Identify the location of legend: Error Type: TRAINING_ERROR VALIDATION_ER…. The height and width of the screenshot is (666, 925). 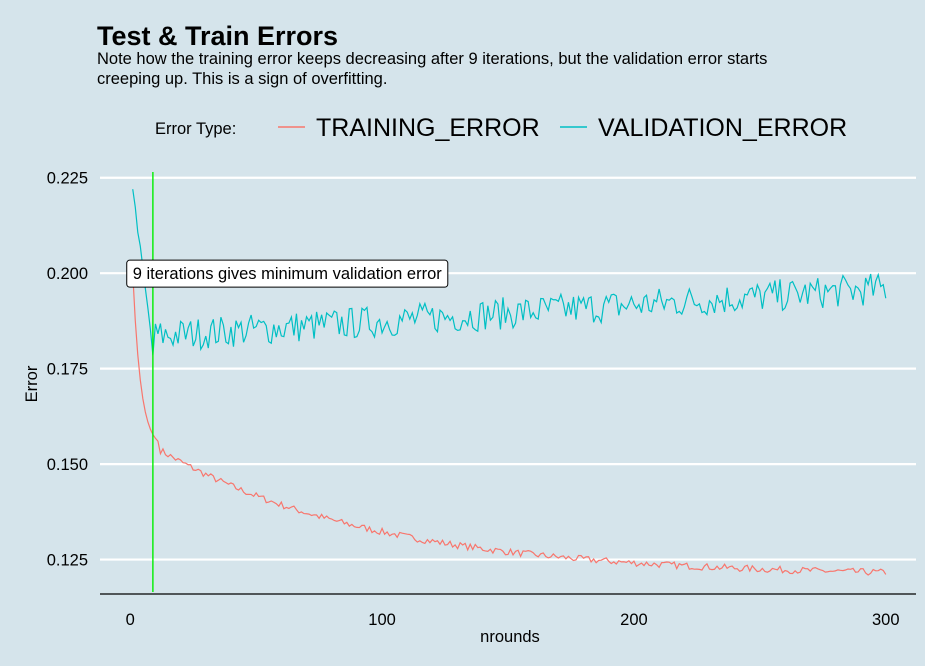
(501, 128).